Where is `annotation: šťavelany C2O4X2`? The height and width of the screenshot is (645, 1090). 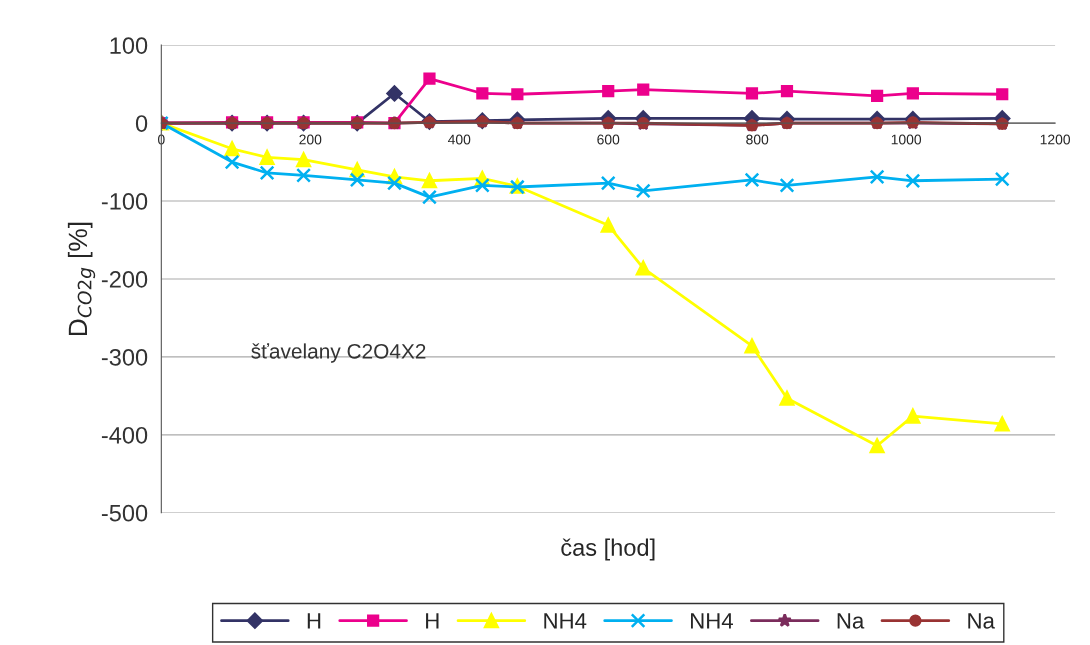 annotation: šťavelany C2O4X2 is located at coordinates (338, 353).